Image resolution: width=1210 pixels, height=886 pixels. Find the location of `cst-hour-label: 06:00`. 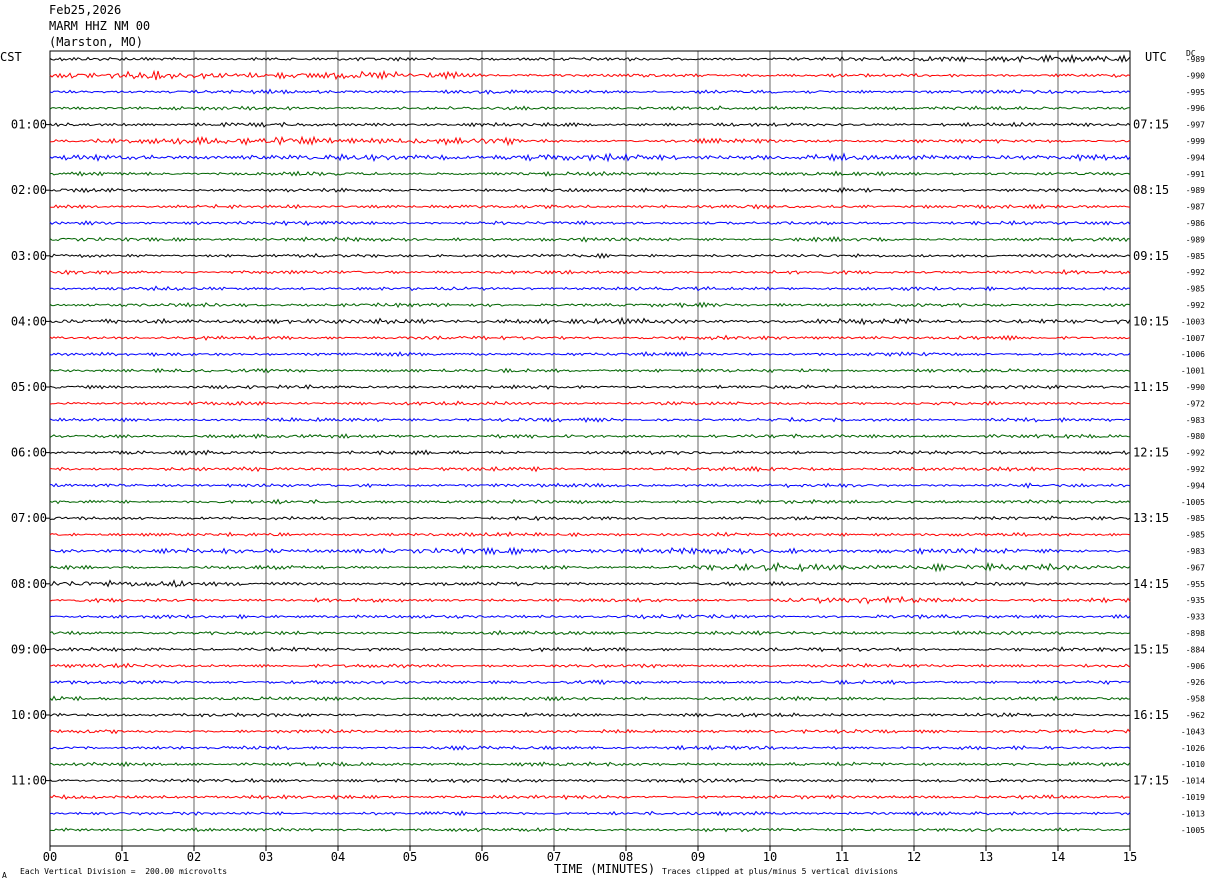

cst-hour-label: 06:00 is located at coordinates (29, 453).